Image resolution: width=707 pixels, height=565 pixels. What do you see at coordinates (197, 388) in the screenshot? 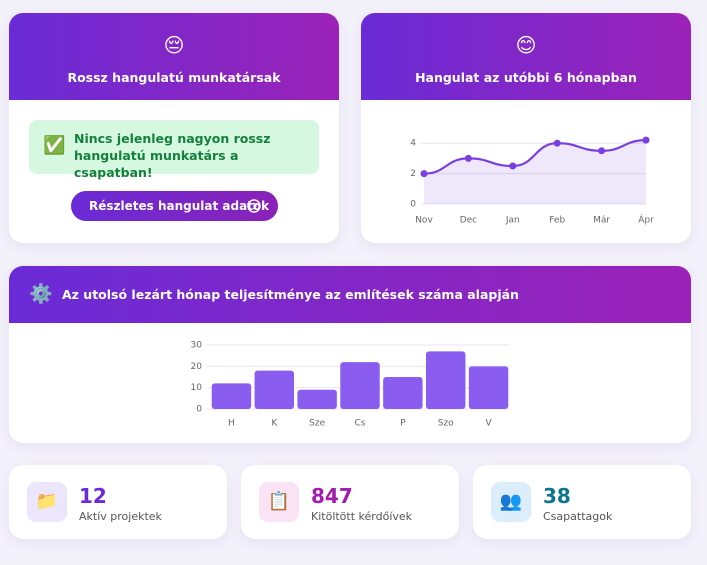
I see `y-tick-label: 10` at bounding box center [197, 388].